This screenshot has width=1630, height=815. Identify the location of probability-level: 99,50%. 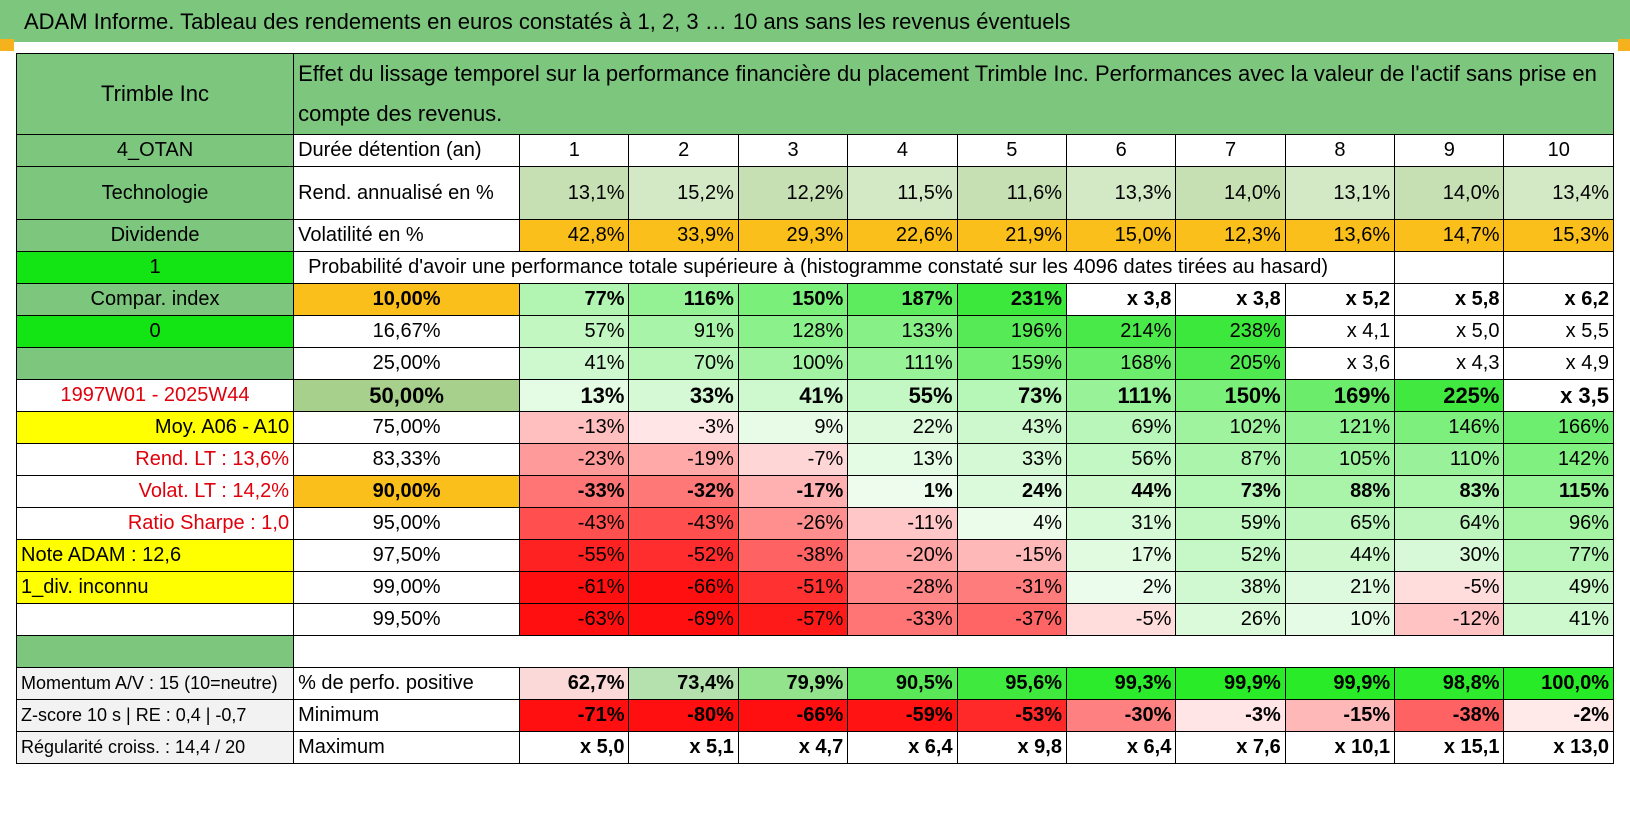
(407, 619).